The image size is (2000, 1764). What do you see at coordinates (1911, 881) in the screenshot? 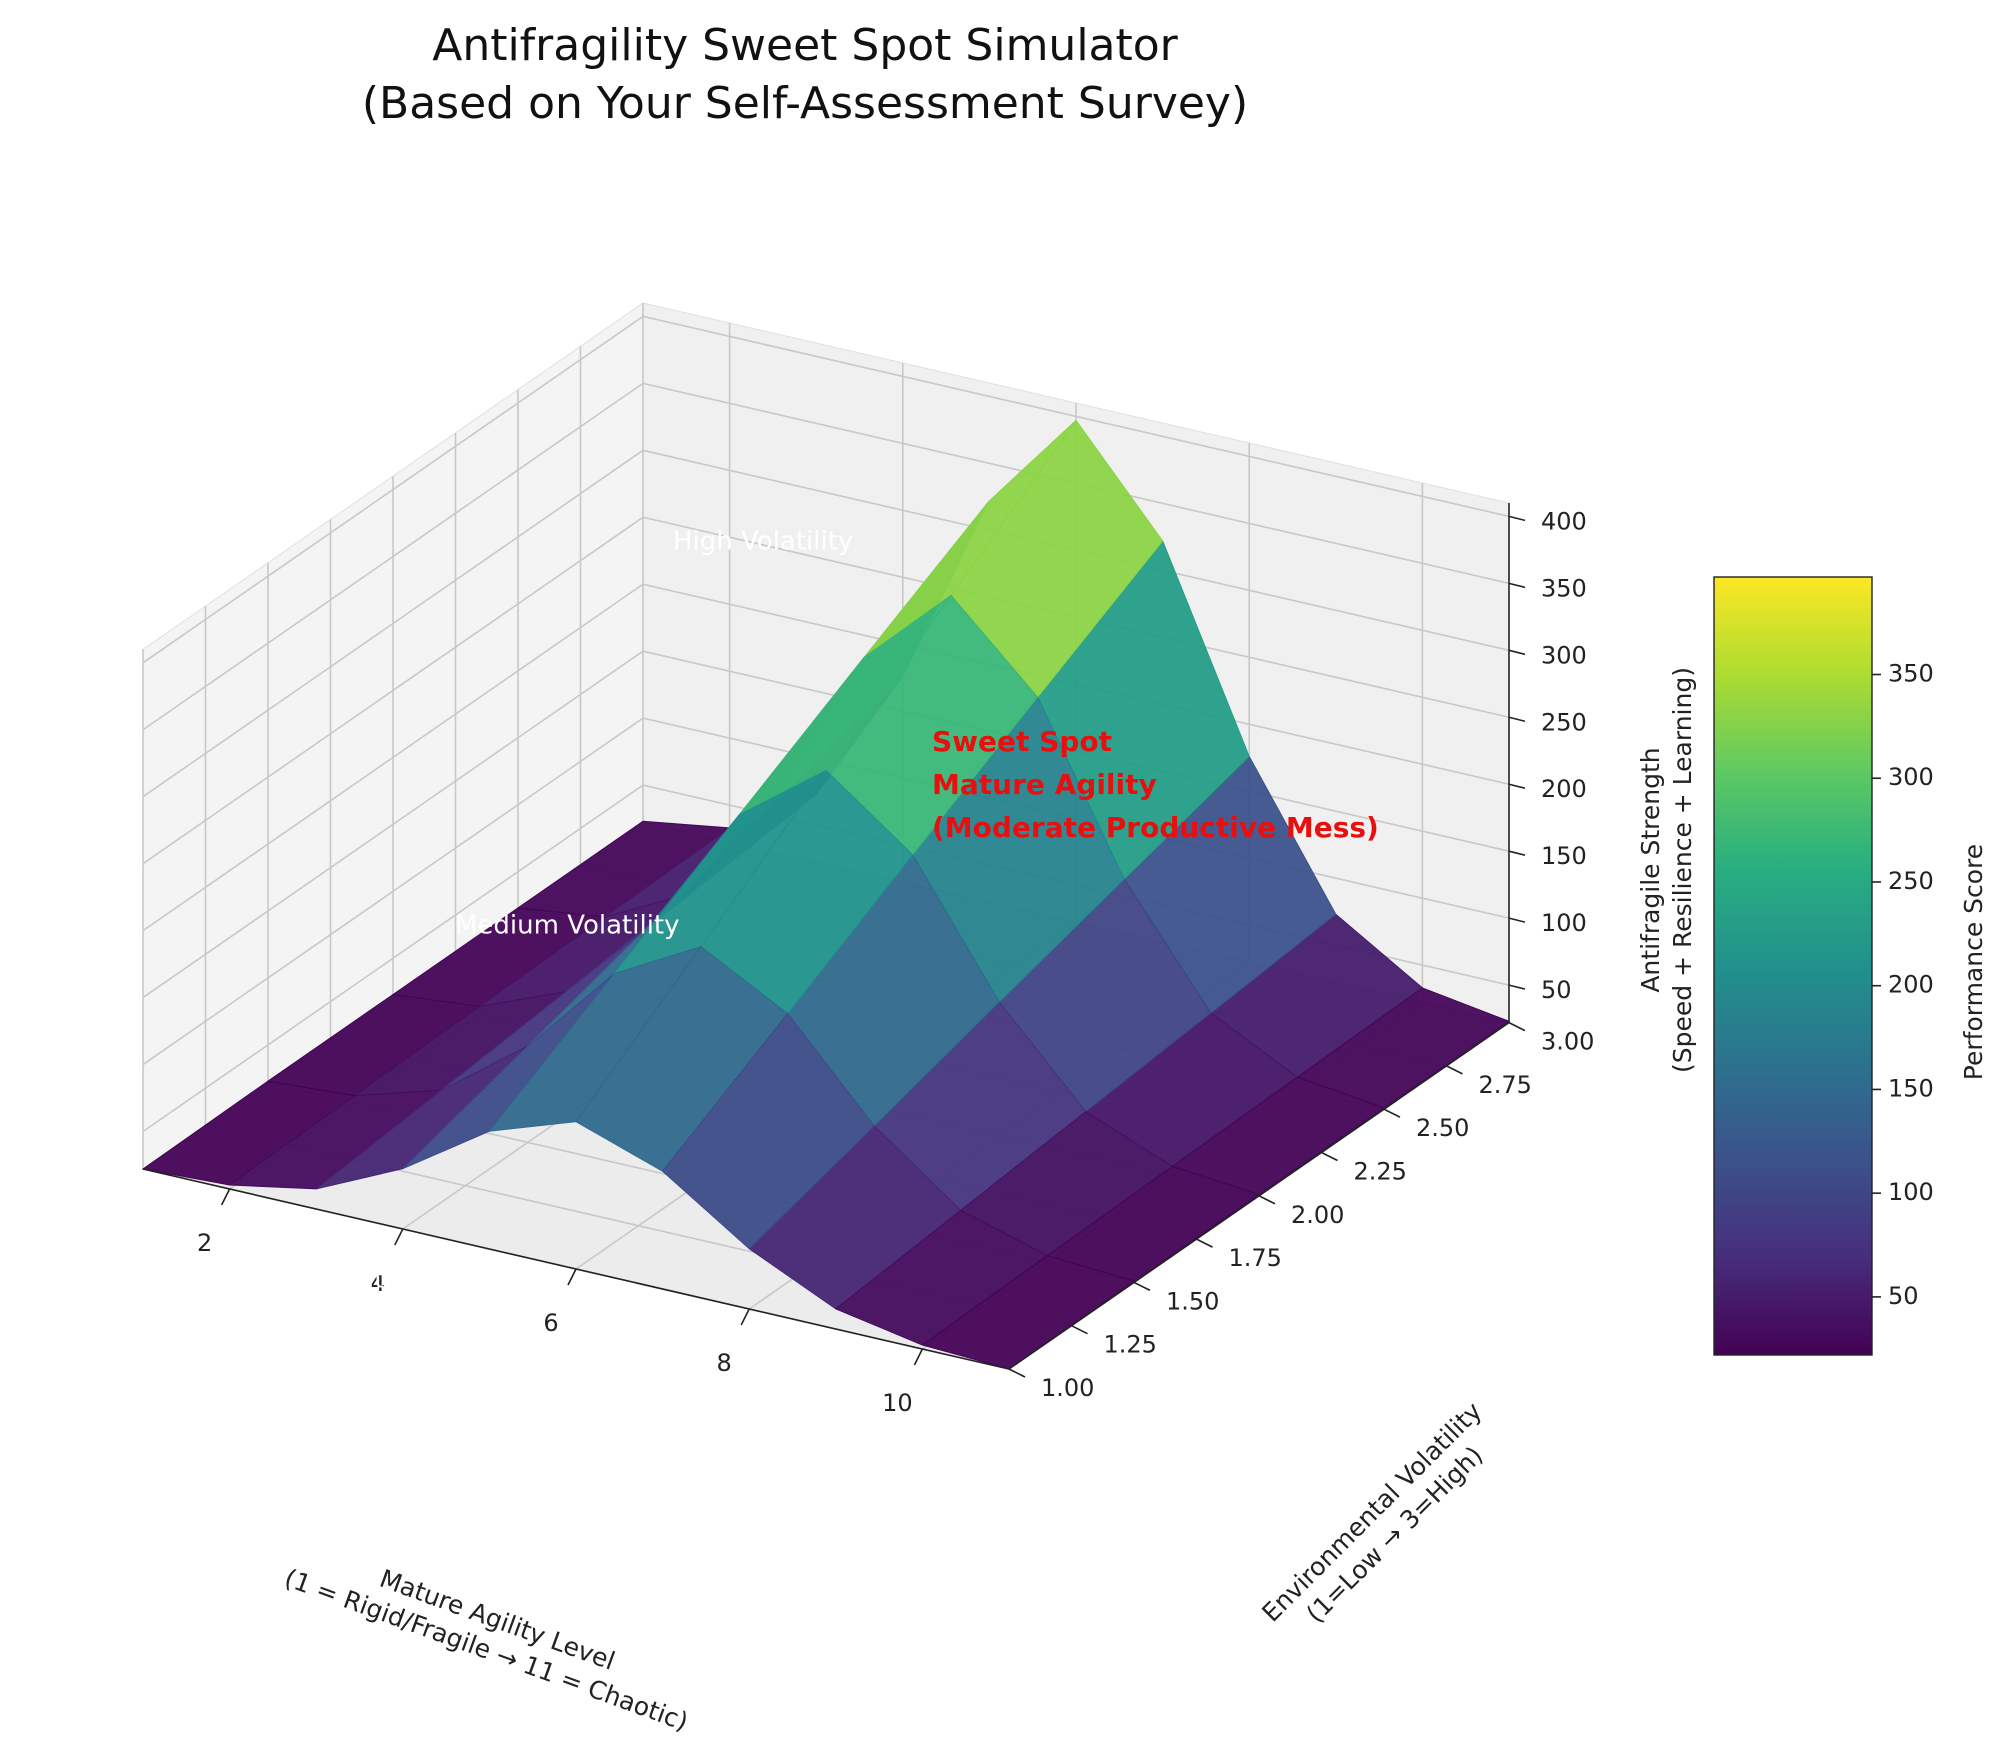
I see `colorbar-tick-label: 250` at bounding box center [1911, 881].